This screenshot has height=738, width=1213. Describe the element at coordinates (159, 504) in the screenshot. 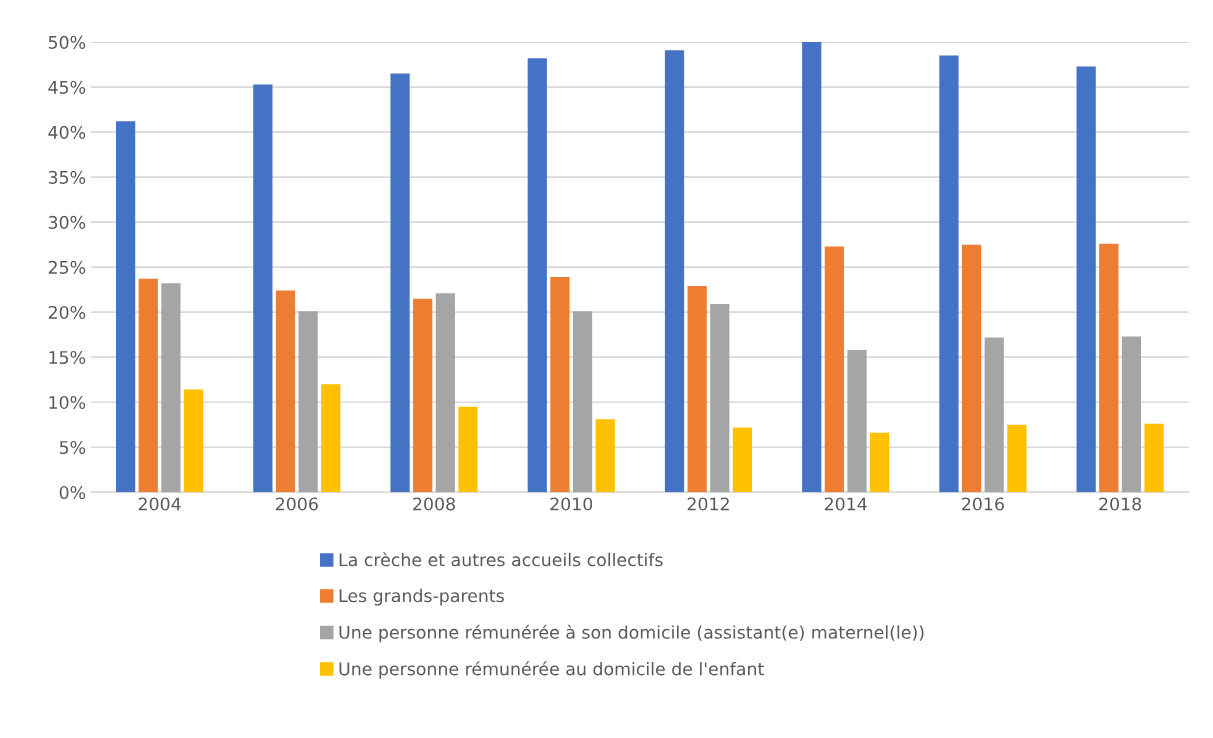

I see `x-tick-label: 2004` at that location.